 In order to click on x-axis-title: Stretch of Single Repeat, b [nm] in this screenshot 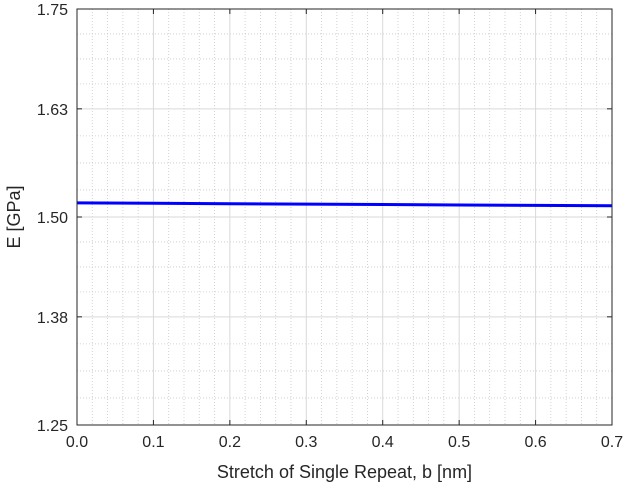, I will do `click(344, 472)`.